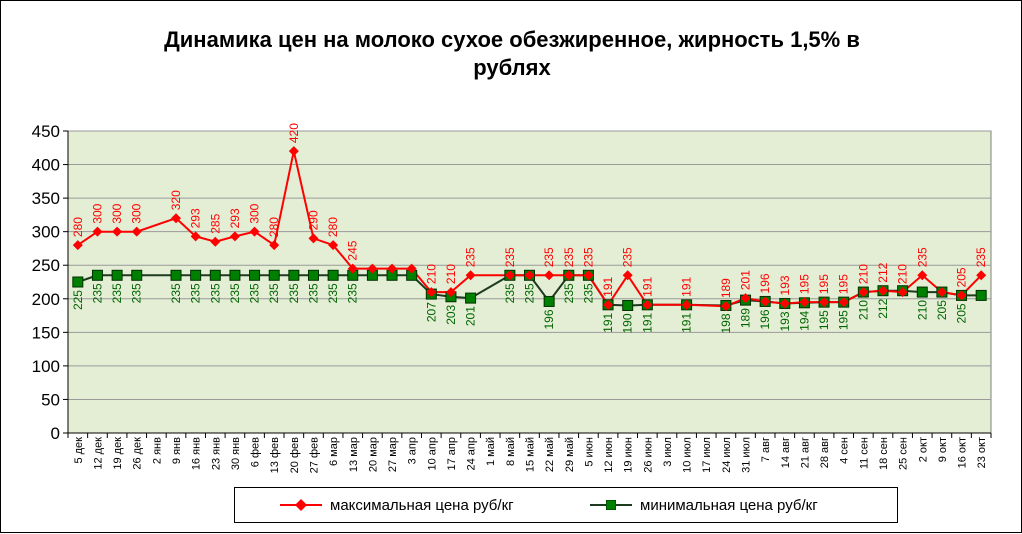  I want to click on x-tick-label: 23 окт, so click(982, 452).